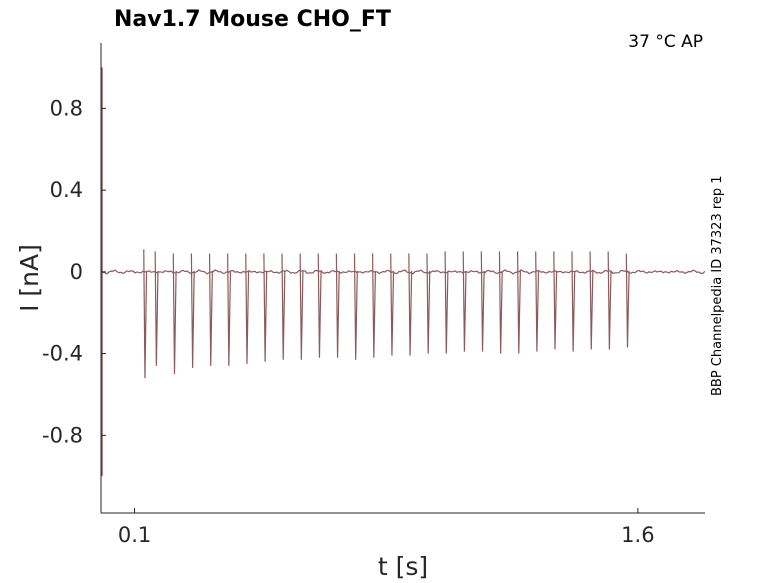 Image resolution: width=778 pixels, height=583 pixels. What do you see at coordinates (29, 278) in the screenshot?
I see `y-axis-label: I [nA]` at bounding box center [29, 278].